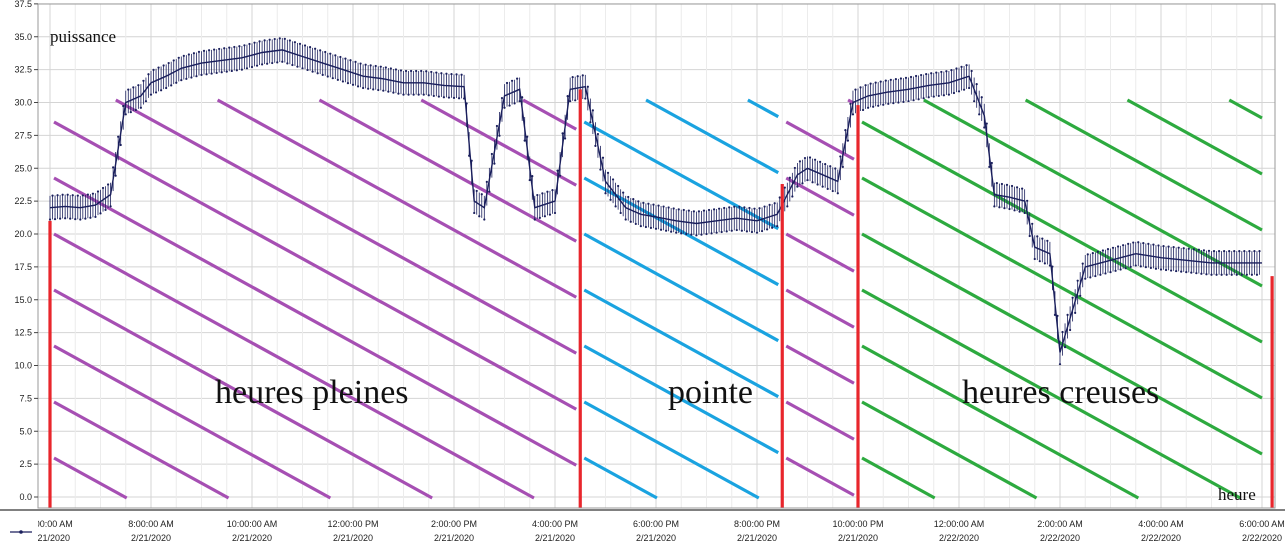 Image resolution: width=1285 pixels, height=548 pixels. I want to click on hatch-line-heures-pleines, so click(192, 422).